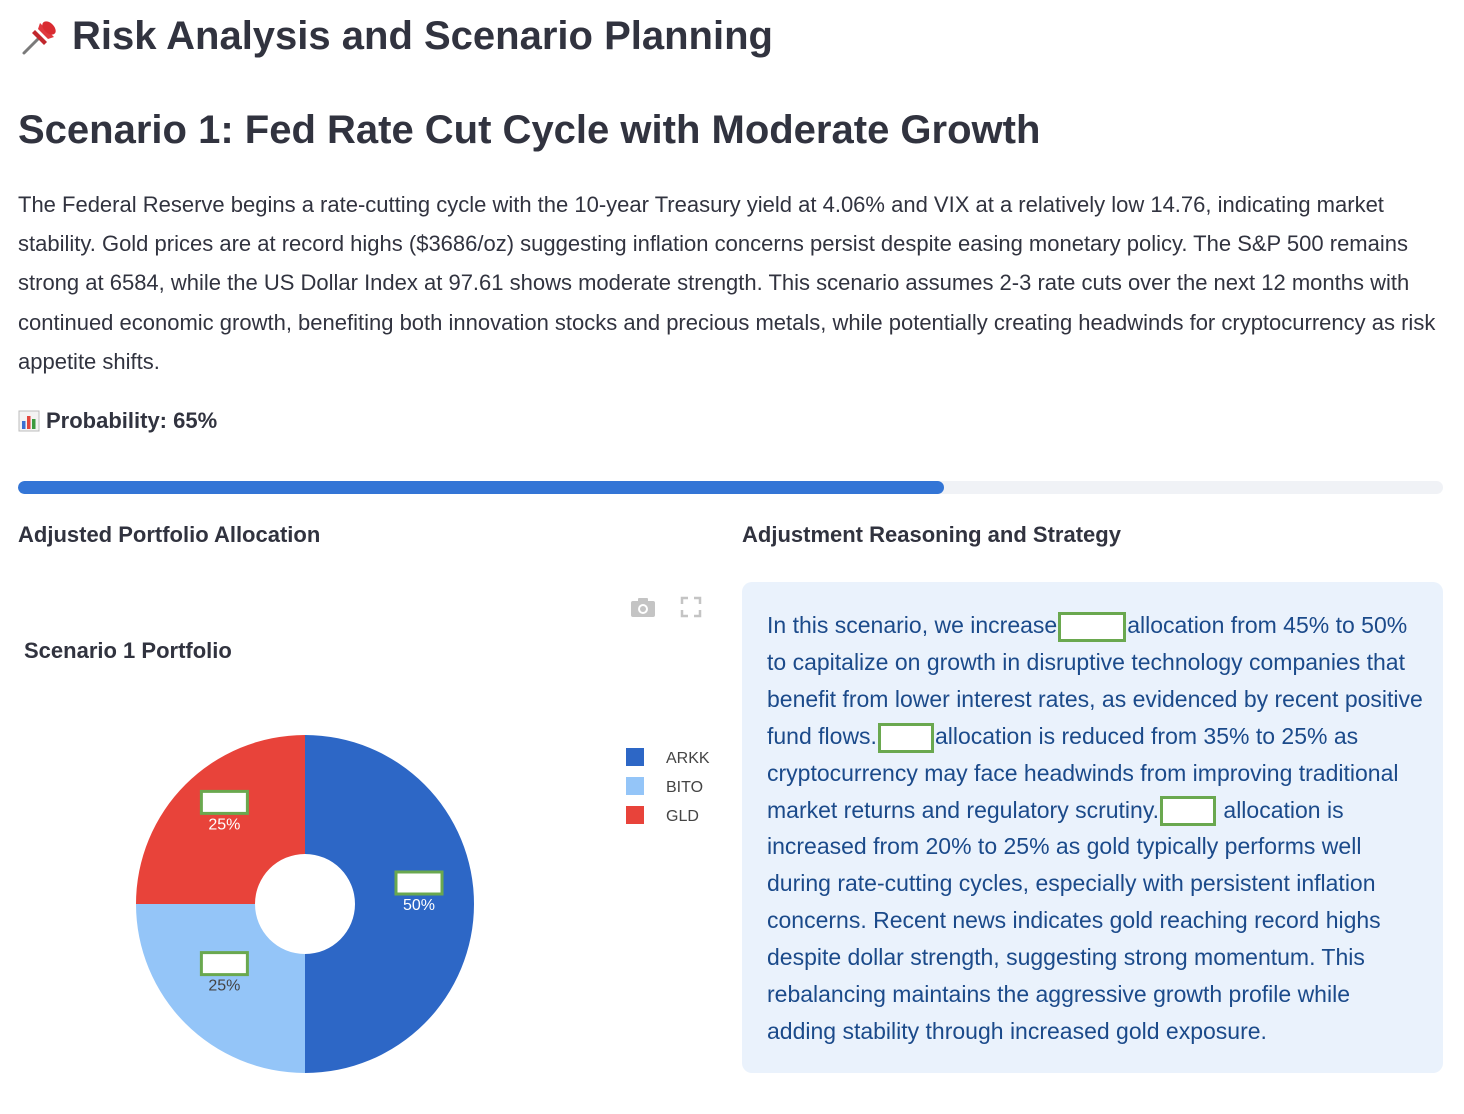  I want to click on legend-swatch-gld, so click(635, 815).